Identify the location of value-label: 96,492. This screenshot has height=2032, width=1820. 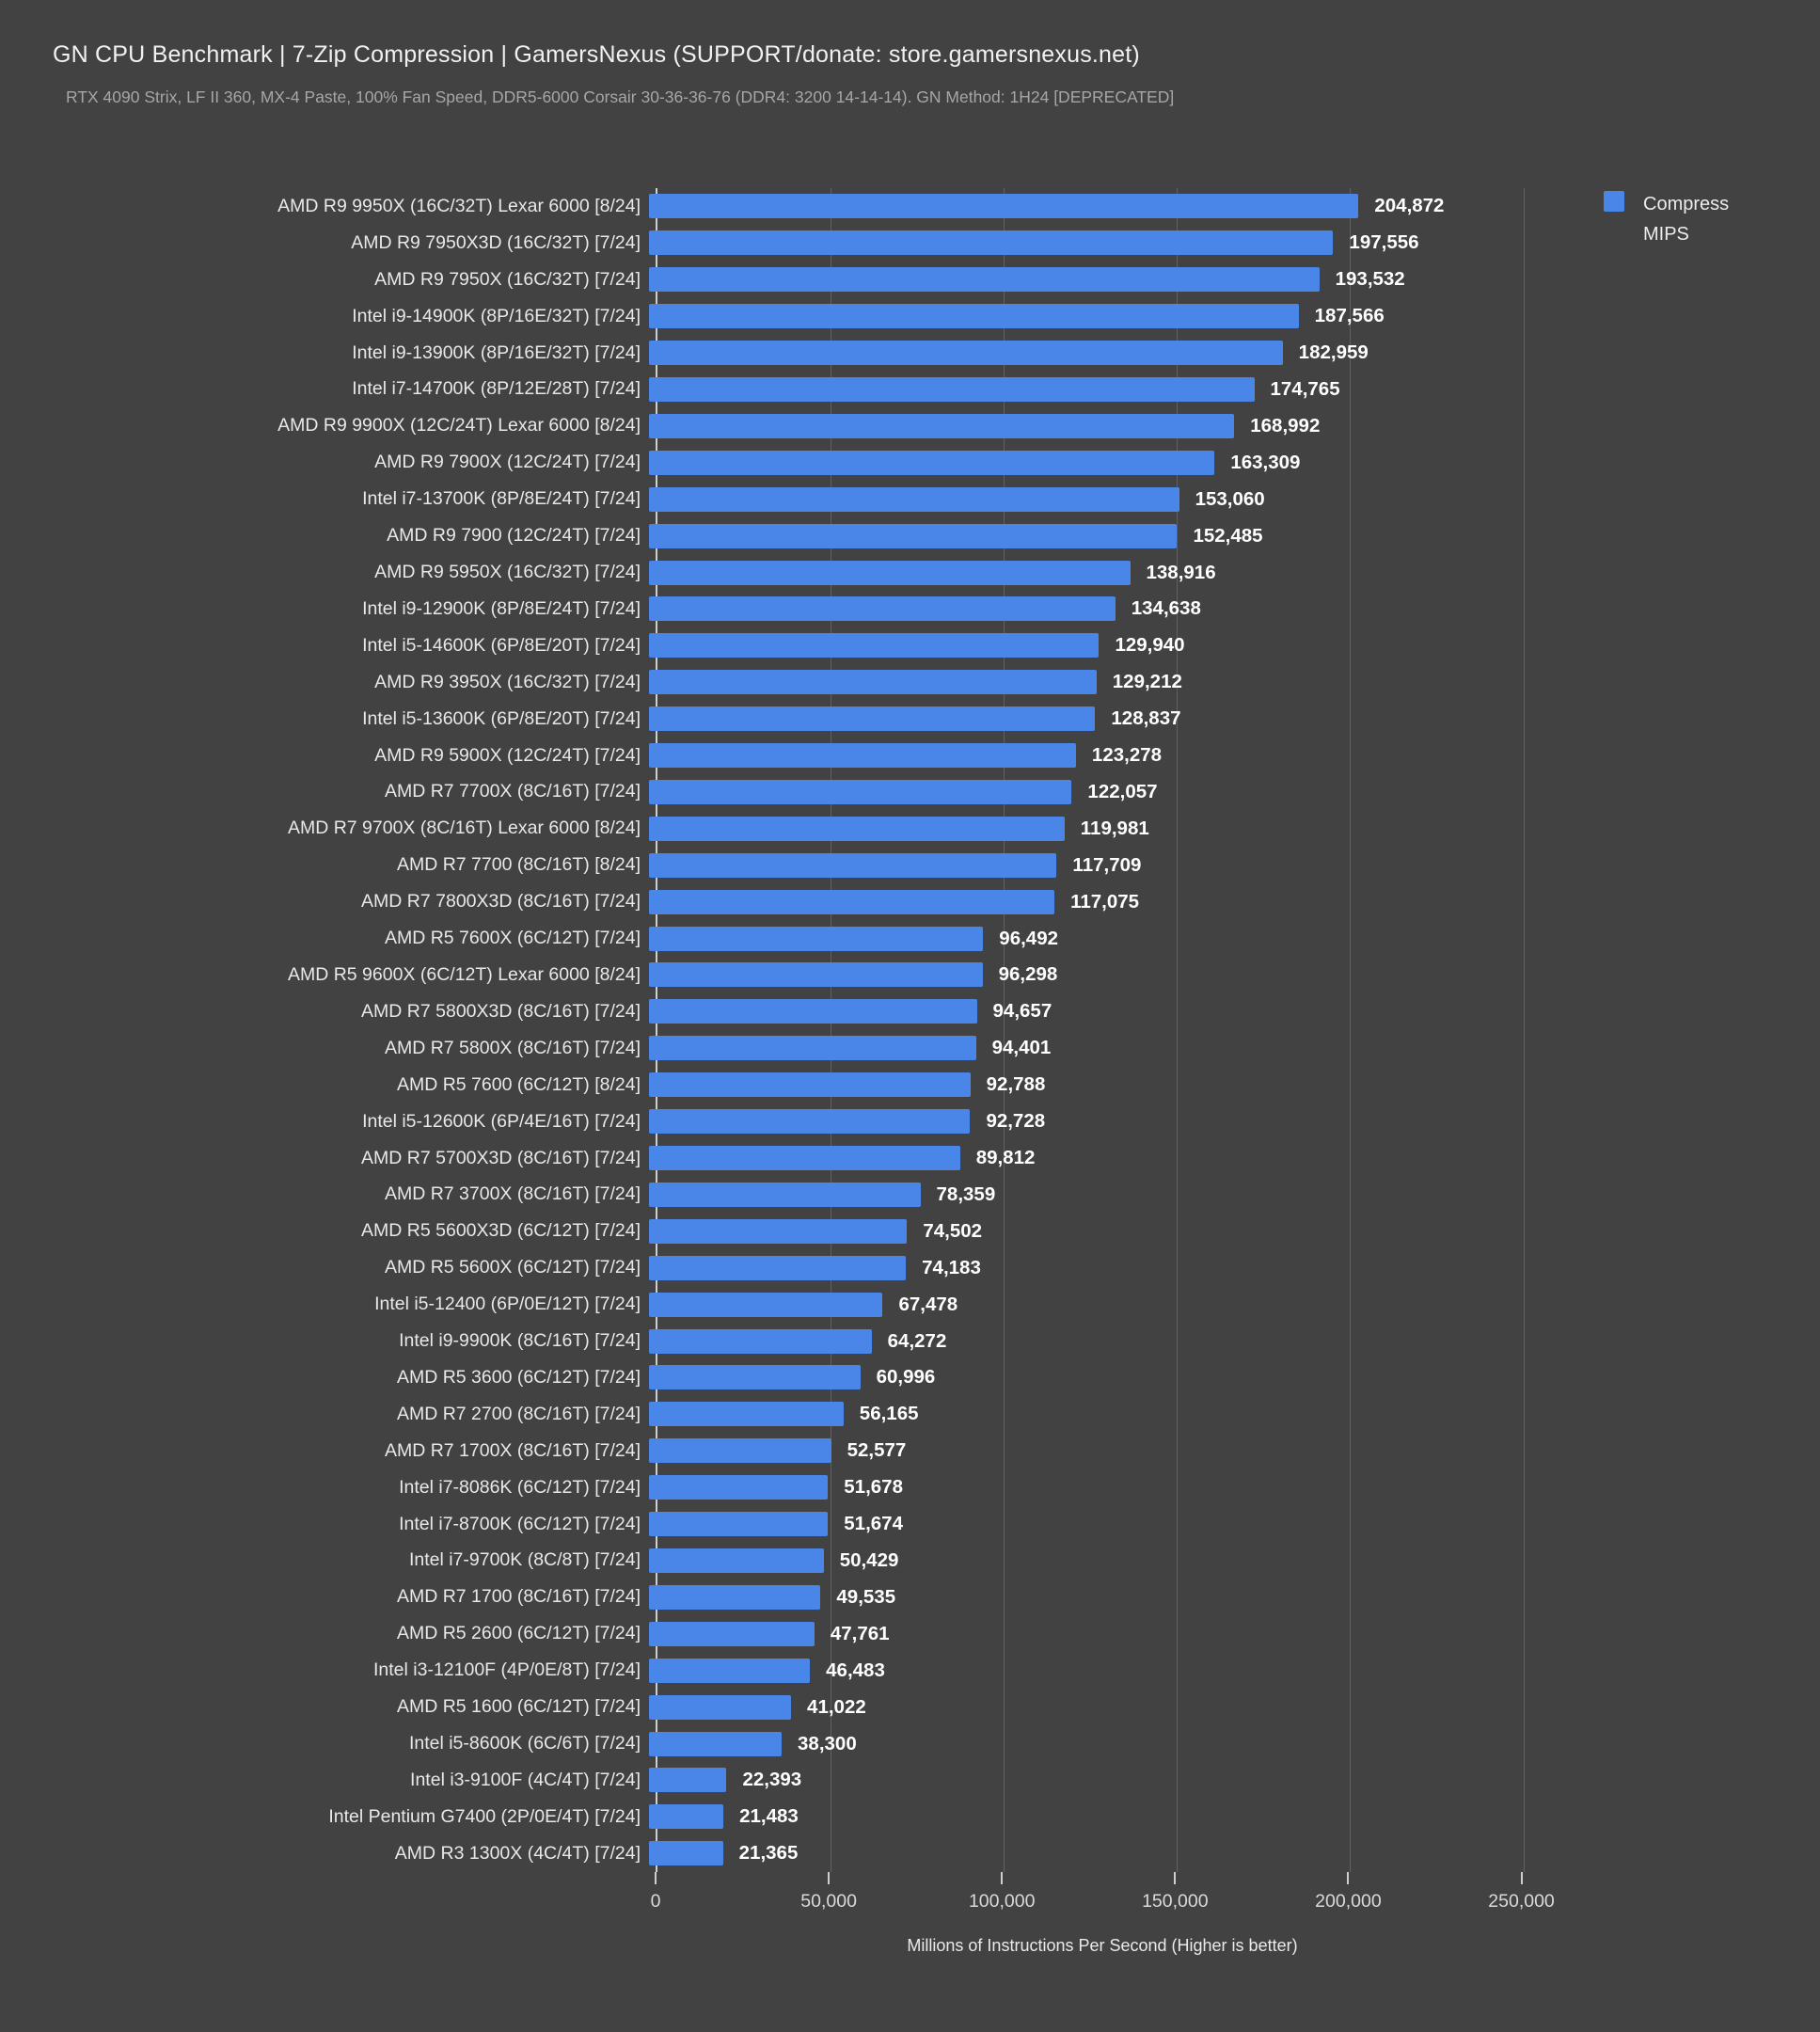
(1028, 938).